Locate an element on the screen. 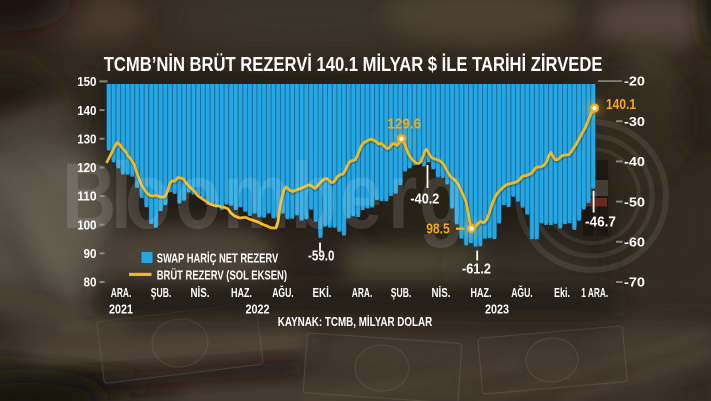 This screenshot has width=711, height=401. svg-text: 140.1 is located at coordinates (621, 105).